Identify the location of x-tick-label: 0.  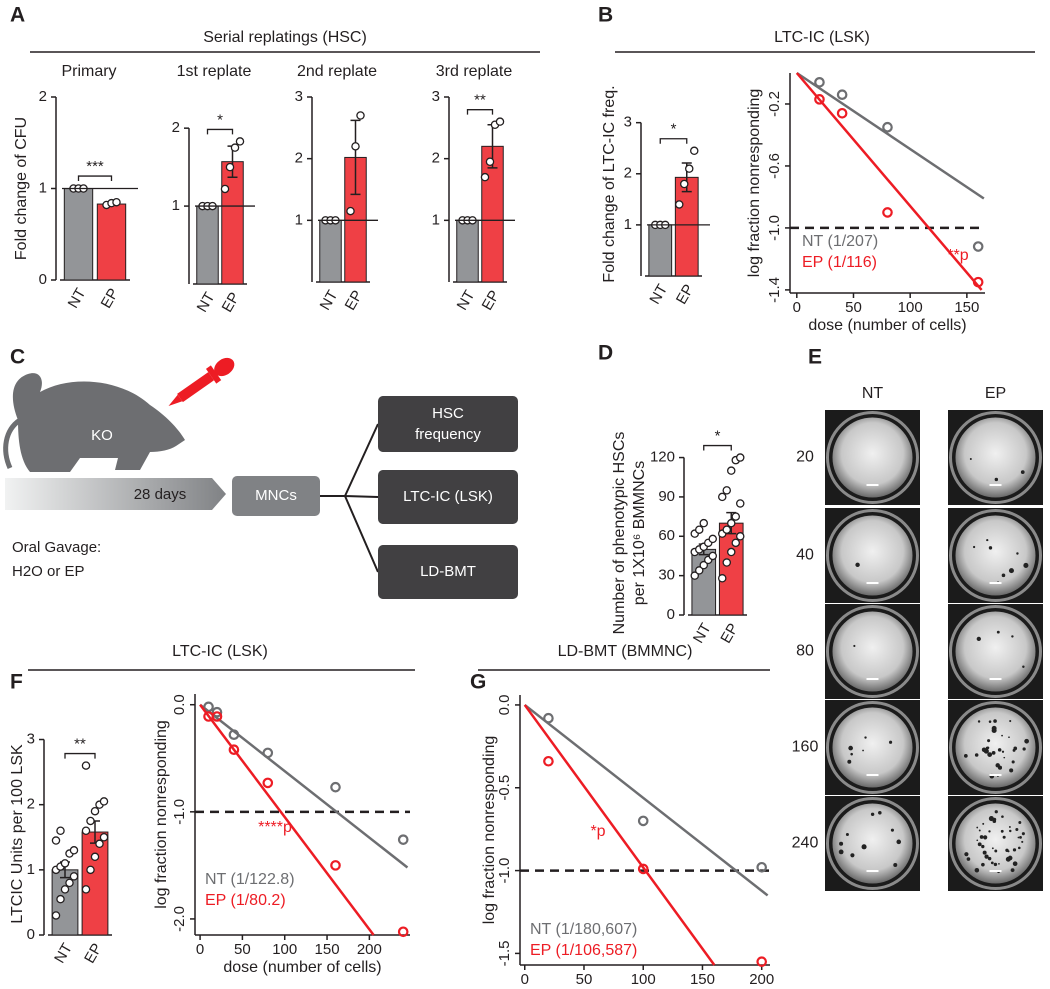
(797, 307).